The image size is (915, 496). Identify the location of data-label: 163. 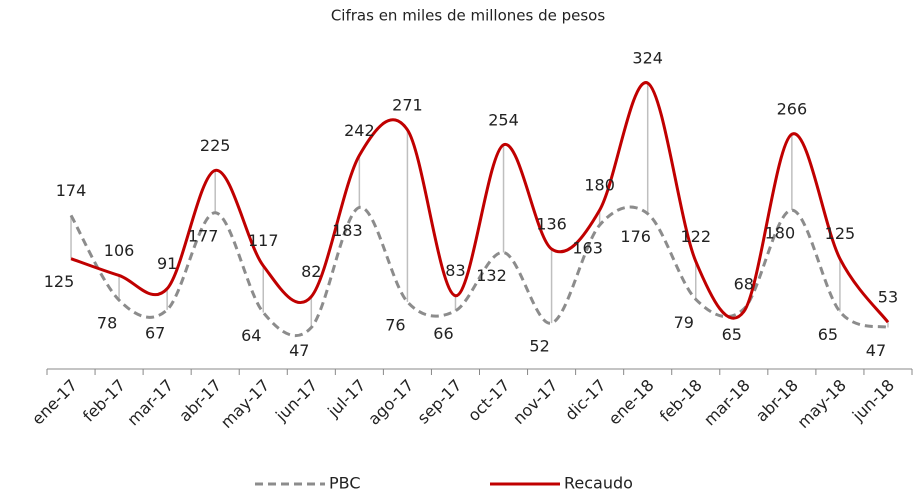
(587, 248).